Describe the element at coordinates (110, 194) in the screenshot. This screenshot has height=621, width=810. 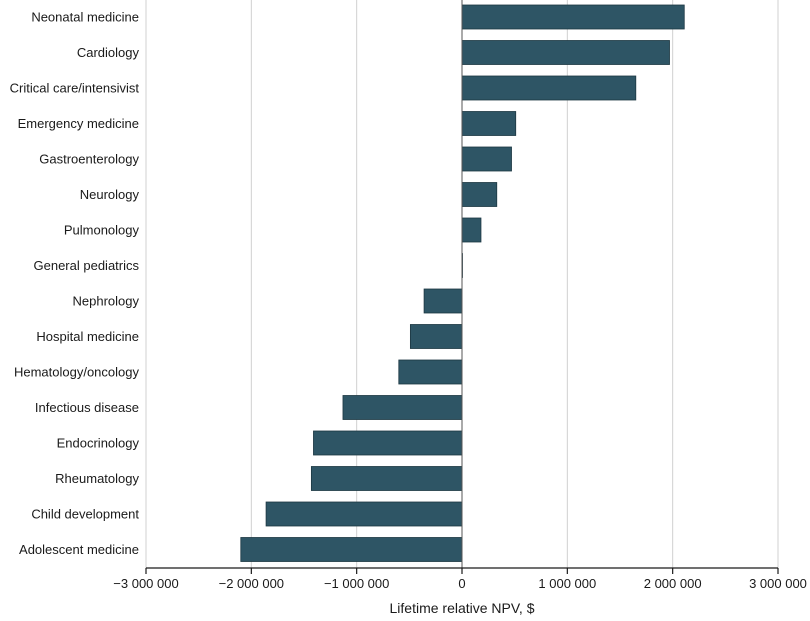
I see `category-label: Neurology` at that location.